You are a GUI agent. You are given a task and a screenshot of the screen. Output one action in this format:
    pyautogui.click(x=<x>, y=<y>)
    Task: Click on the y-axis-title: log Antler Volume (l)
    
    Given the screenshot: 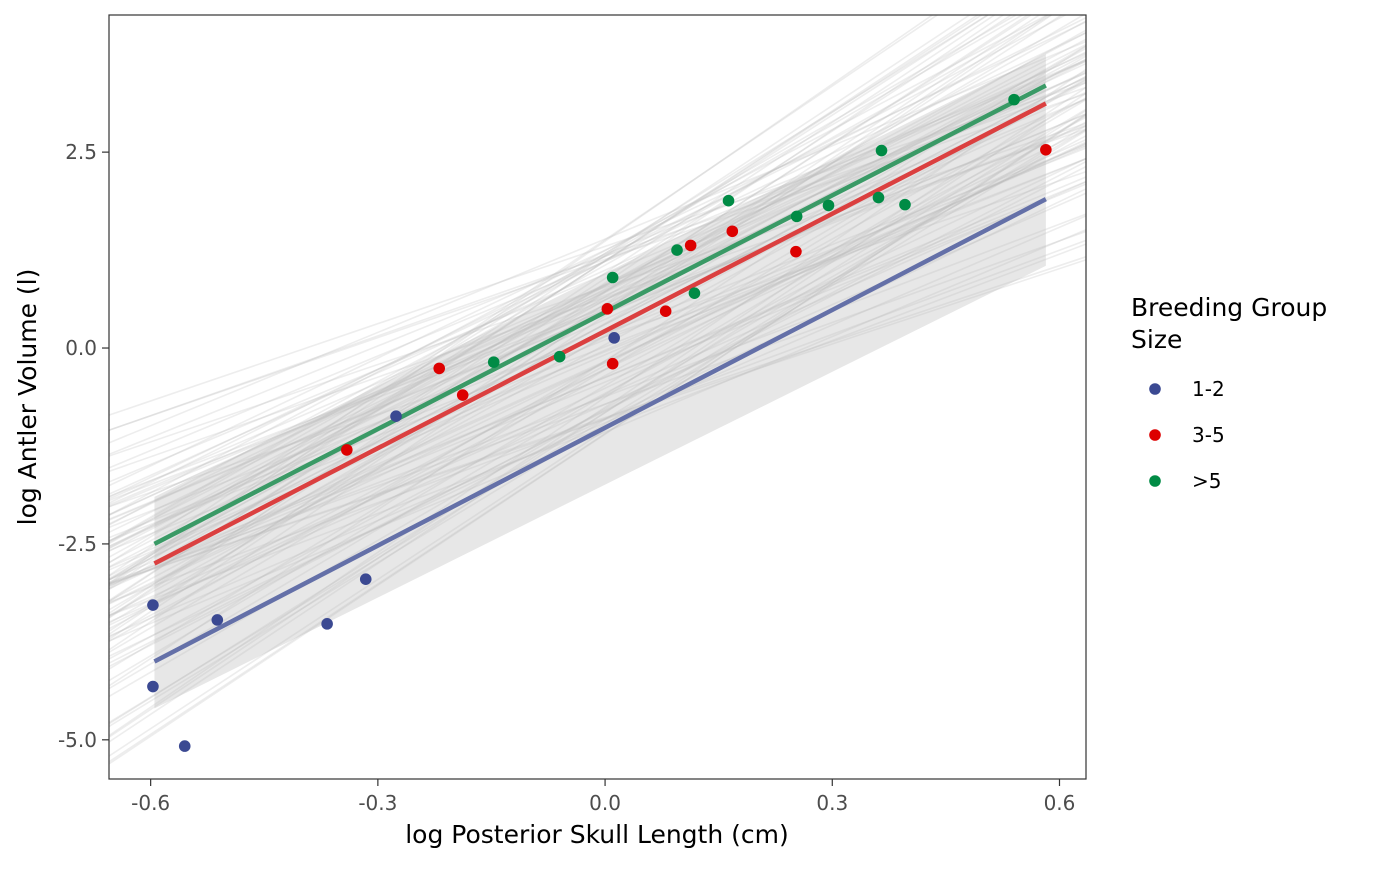 What is the action you would take?
    pyautogui.click(x=27, y=397)
    